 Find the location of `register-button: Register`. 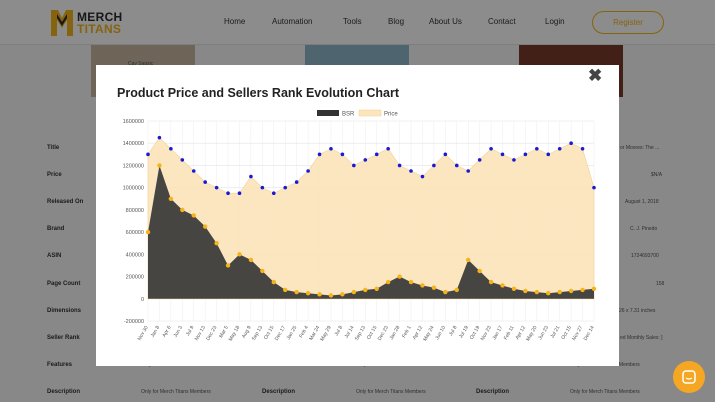

register-button: Register is located at coordinates (628, 22).